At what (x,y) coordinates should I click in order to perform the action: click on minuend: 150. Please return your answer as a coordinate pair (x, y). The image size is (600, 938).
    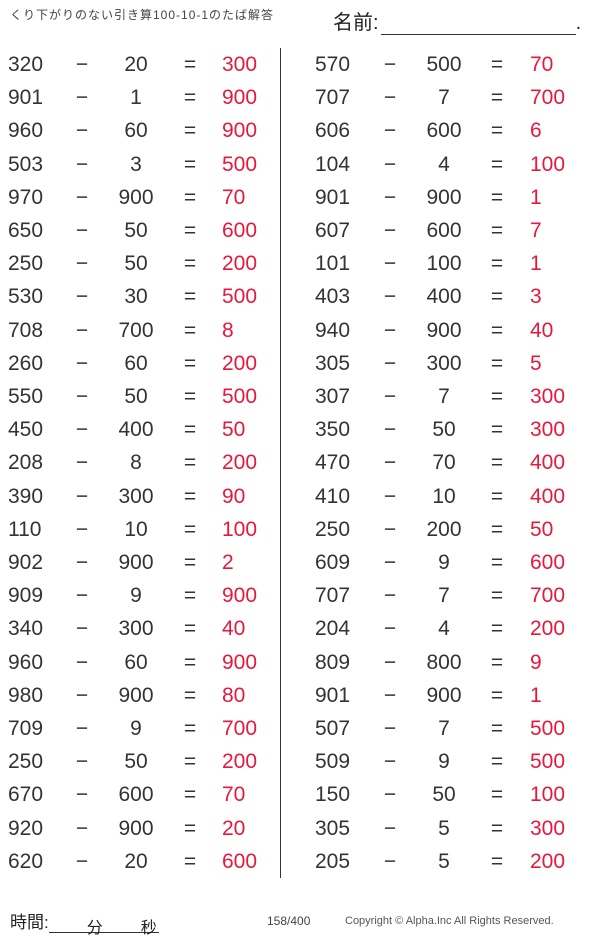
    Looking at the image, I should click on (333, 795).